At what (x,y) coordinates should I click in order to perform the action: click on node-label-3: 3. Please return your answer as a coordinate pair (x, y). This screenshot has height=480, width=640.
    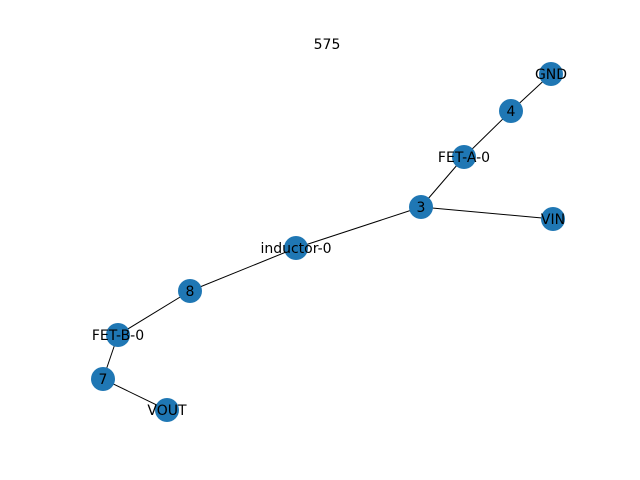
    Looking at the image, I should click on (421, 208).